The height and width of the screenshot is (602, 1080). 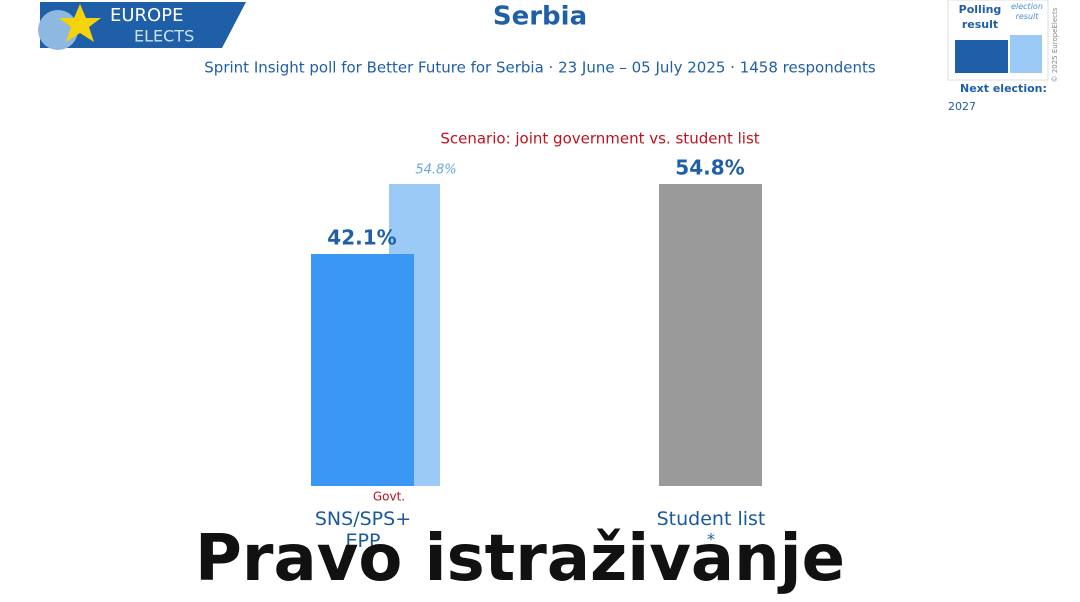 I want to click on caption: Pravo istraživanje, so click(x=520, y=559).